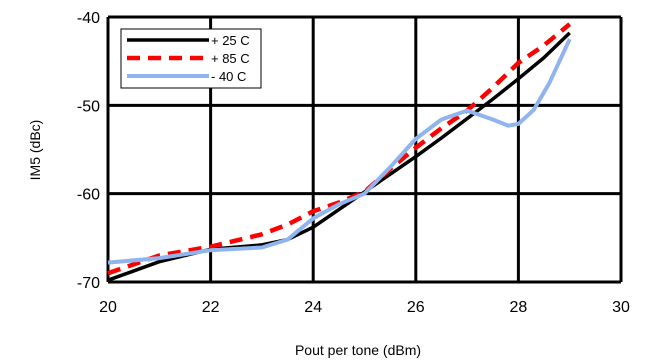  What do you see at coordinates (108, 307) in the screenshot?
I see `x-tick-label: 20` at bounding box center [108, 307].